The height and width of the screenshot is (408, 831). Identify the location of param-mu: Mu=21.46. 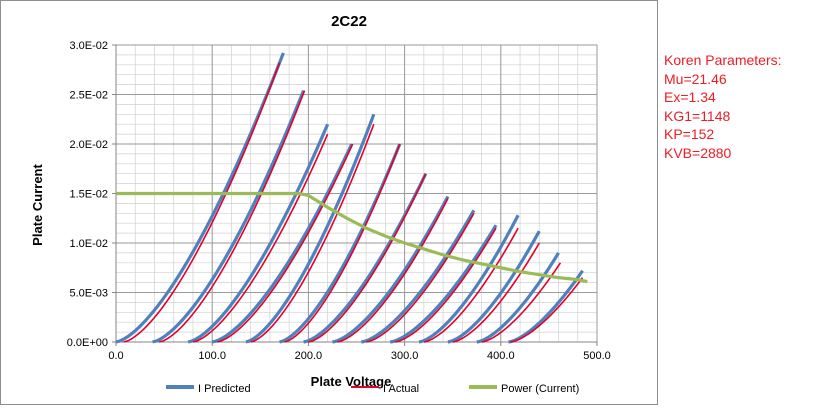
(695, 78).